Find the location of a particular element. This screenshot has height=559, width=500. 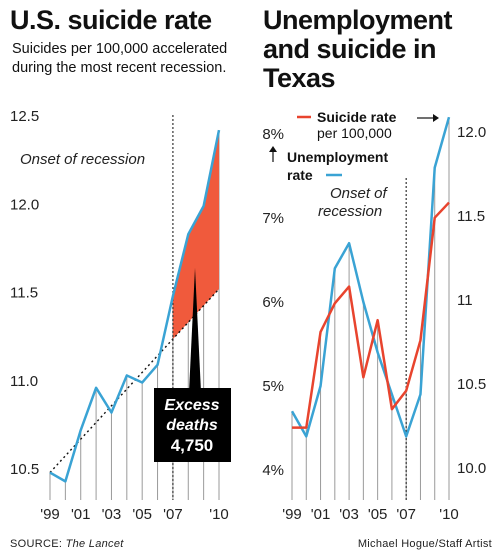

y-tick-label-left: 5% is located at coordinates (273, 386).